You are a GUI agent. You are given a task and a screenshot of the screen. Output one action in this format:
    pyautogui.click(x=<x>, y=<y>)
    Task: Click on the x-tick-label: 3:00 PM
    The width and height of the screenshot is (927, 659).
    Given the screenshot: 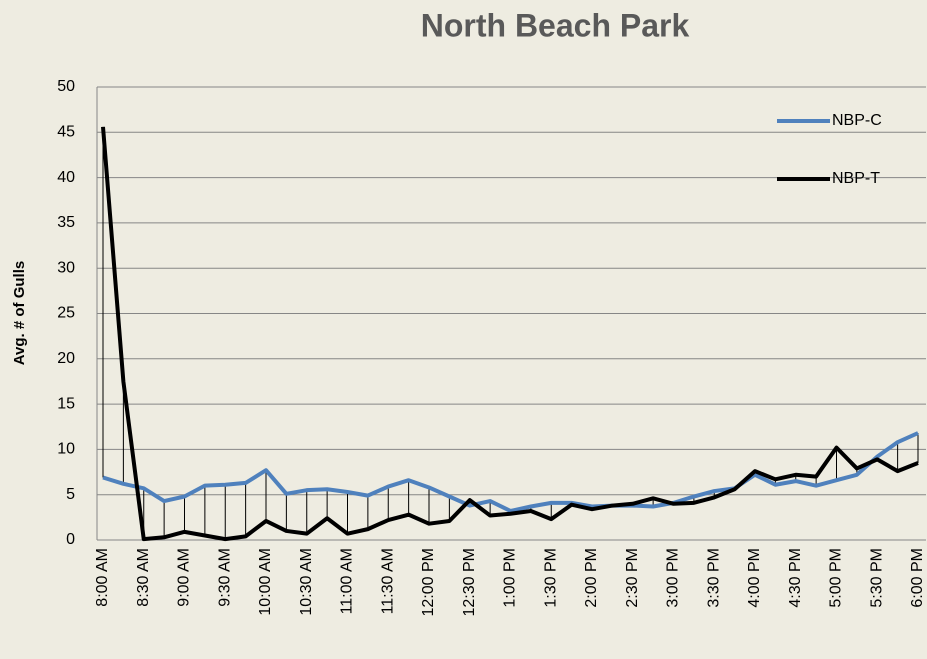 What is the action you would take?
    pyautogui.click(x=673, y=578)
    